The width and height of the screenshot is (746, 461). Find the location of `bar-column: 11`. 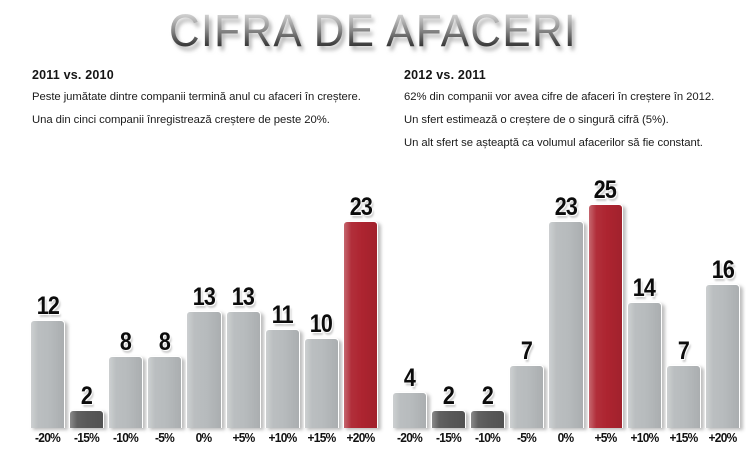

bar-column: 11 is located at coordinates (282, 303).